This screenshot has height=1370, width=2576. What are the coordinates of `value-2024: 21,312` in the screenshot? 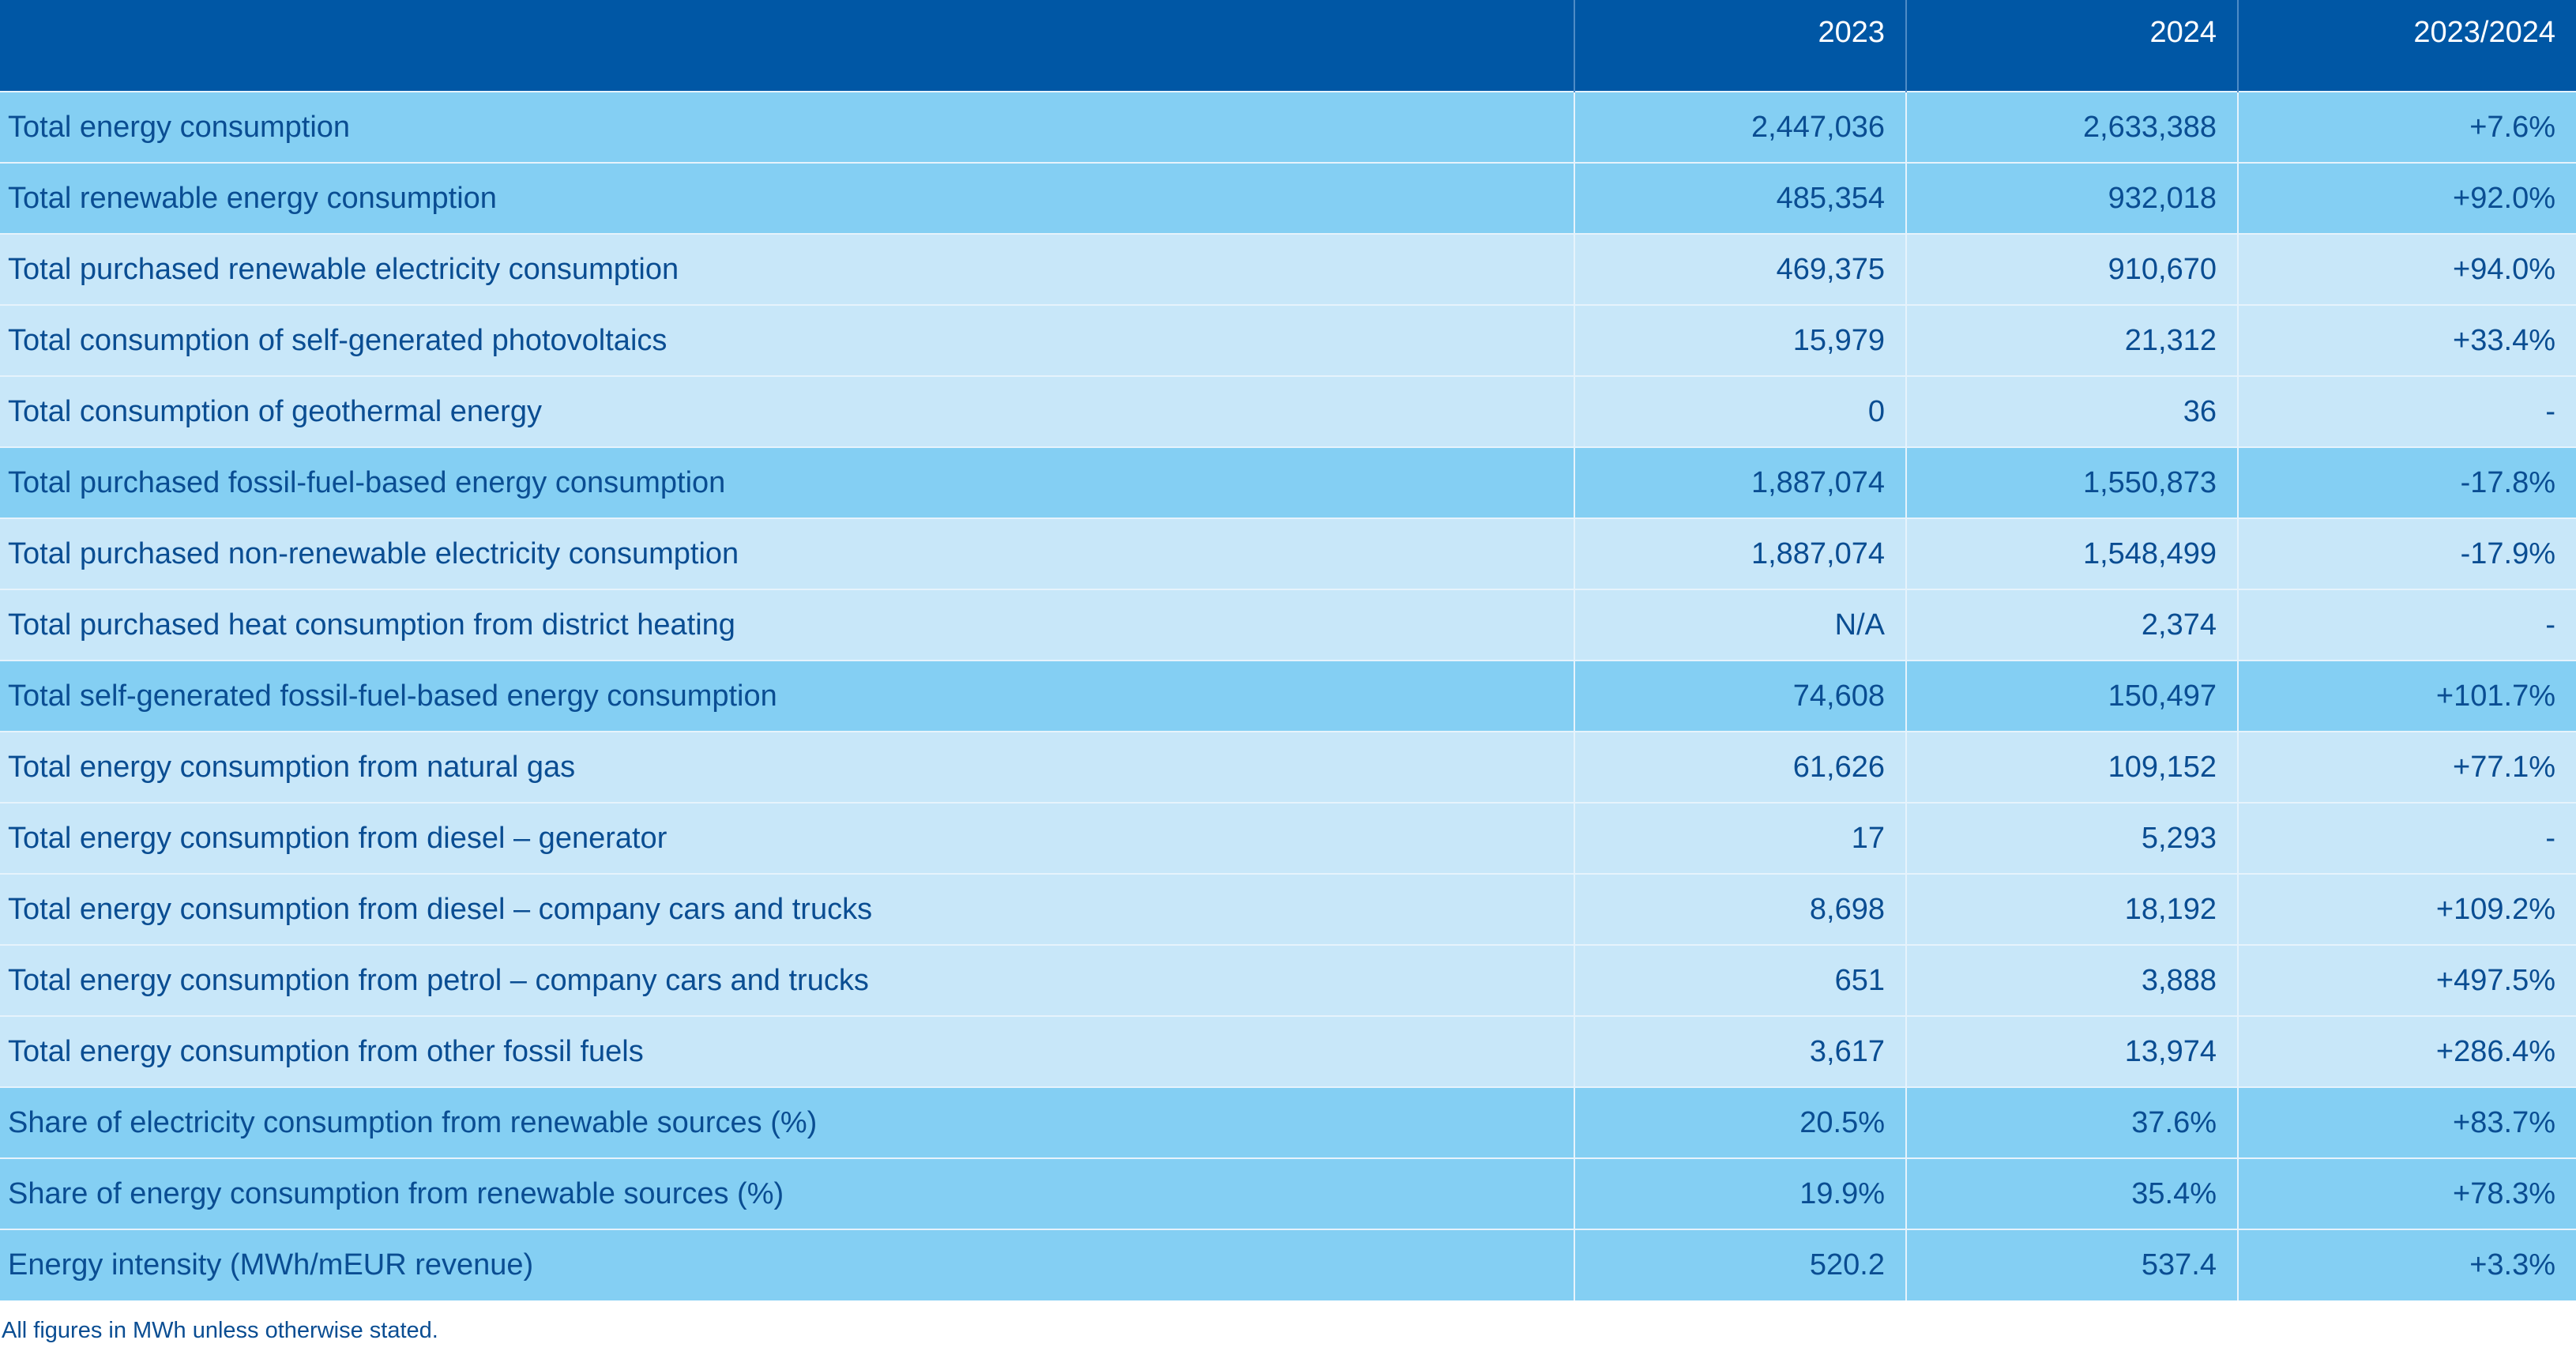 It's located at (2072, 340).